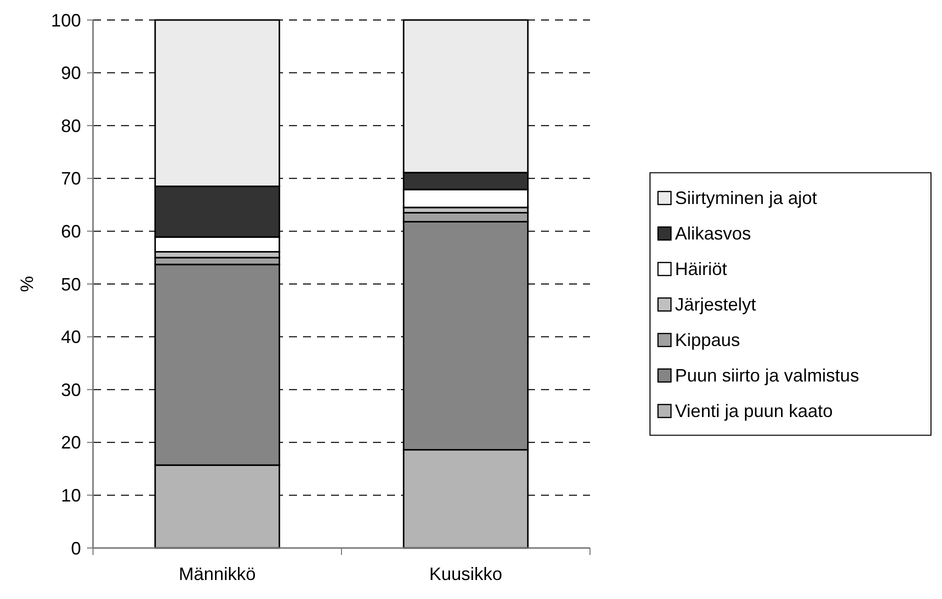 This screenshot has width=942, height=599. What do you see at coordinates (715, 304) in the screenshot?
I see `legend-label: Järjestelyt` at bounding box center [715, 304].